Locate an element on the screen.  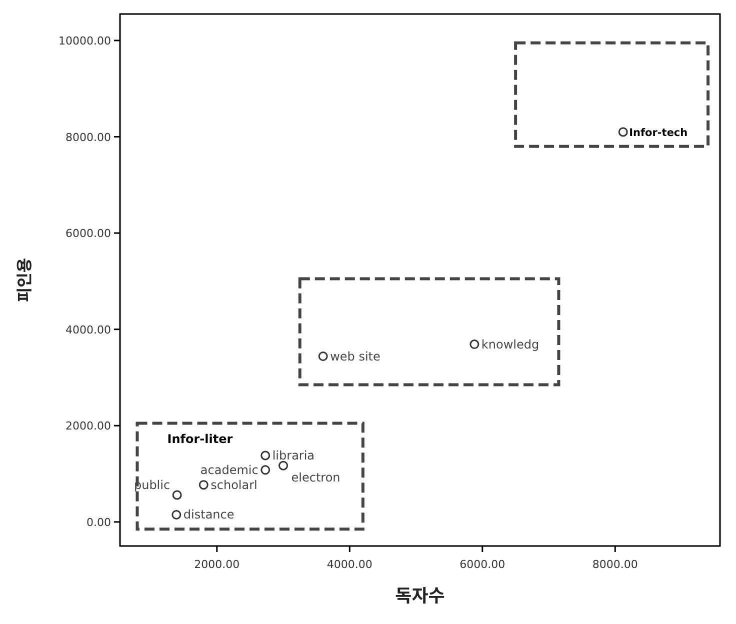
annotation: academic is located at coordinates (229, 469).